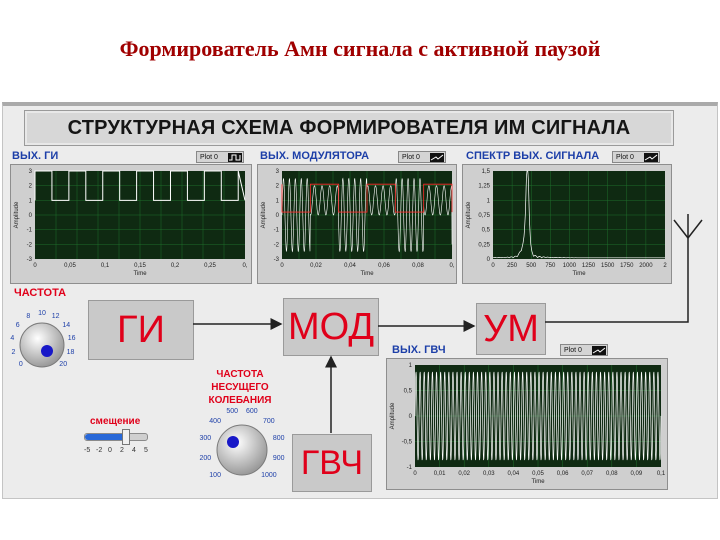  I want to click on graph-mod-plot-legend: Plot 0, so click(422, 157).